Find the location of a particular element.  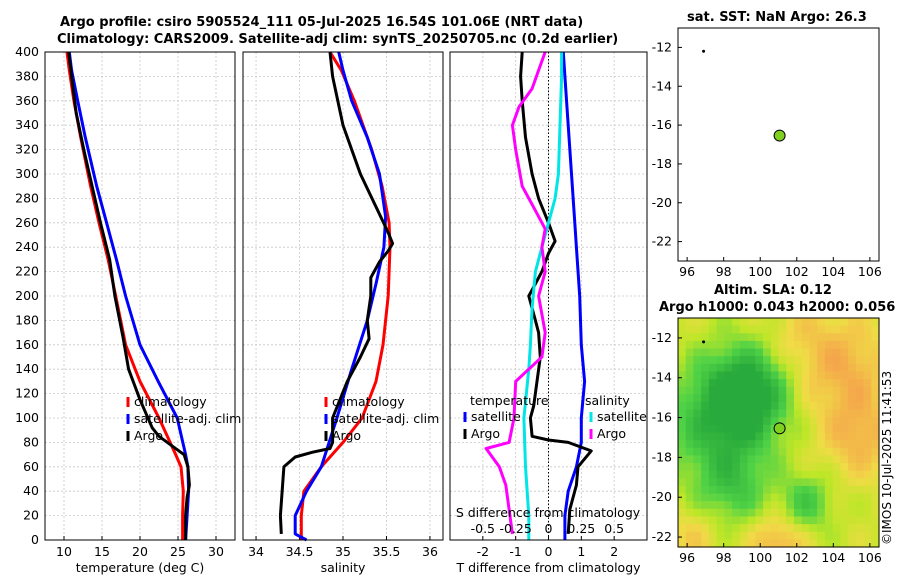

x2-tick-label: 0.5 is located at coordinates (614, 528).